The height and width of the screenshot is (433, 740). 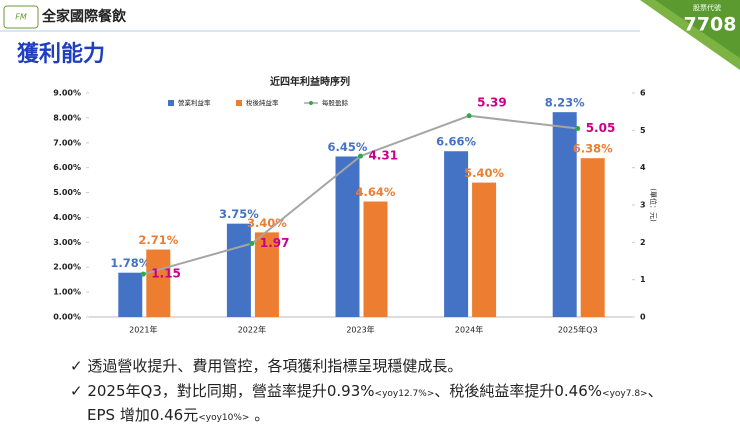 What do you see at coordinates (310, 81) in the screenshot?
I see `chart-title: 近四年利益時序列` at bounding box center [310, 81].